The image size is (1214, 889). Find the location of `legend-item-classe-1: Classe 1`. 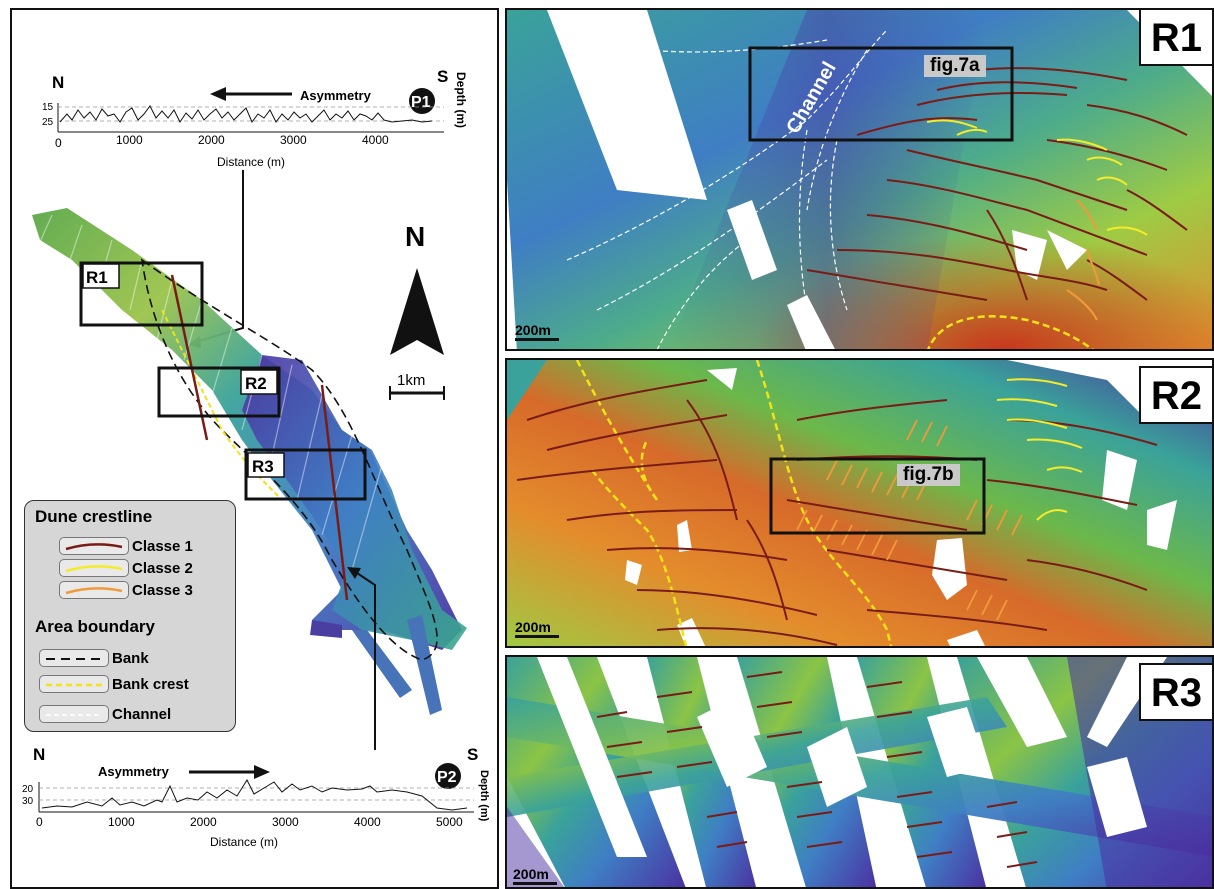

legend-item-classe-1: Classe 1 is located at coordinates (126, 546).